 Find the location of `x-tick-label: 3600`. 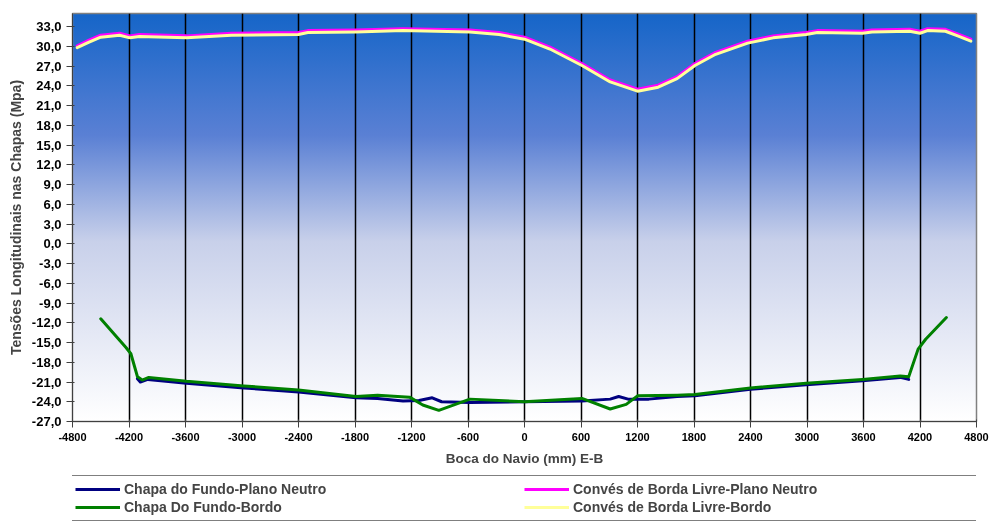

x-tick-label: 3600 is located at coordinates (863, 436).